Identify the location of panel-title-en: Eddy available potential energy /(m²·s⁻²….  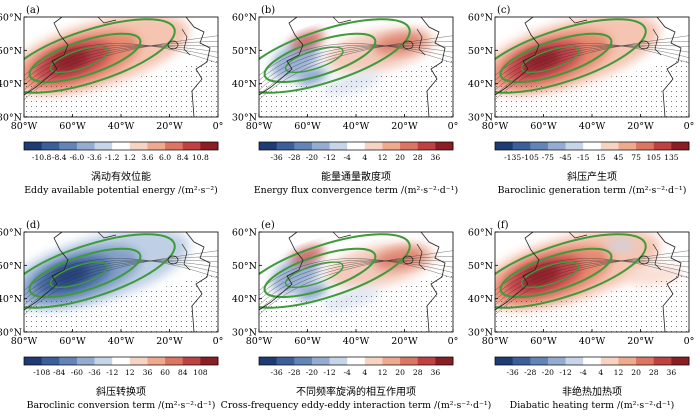
(121, 190).